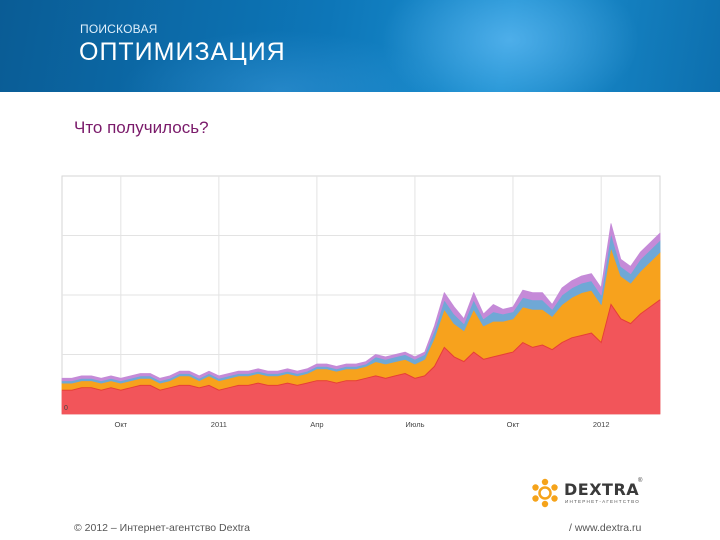 The image size is (720, 540). I want to click on x-tick-label: 2011, so click(219, 424).